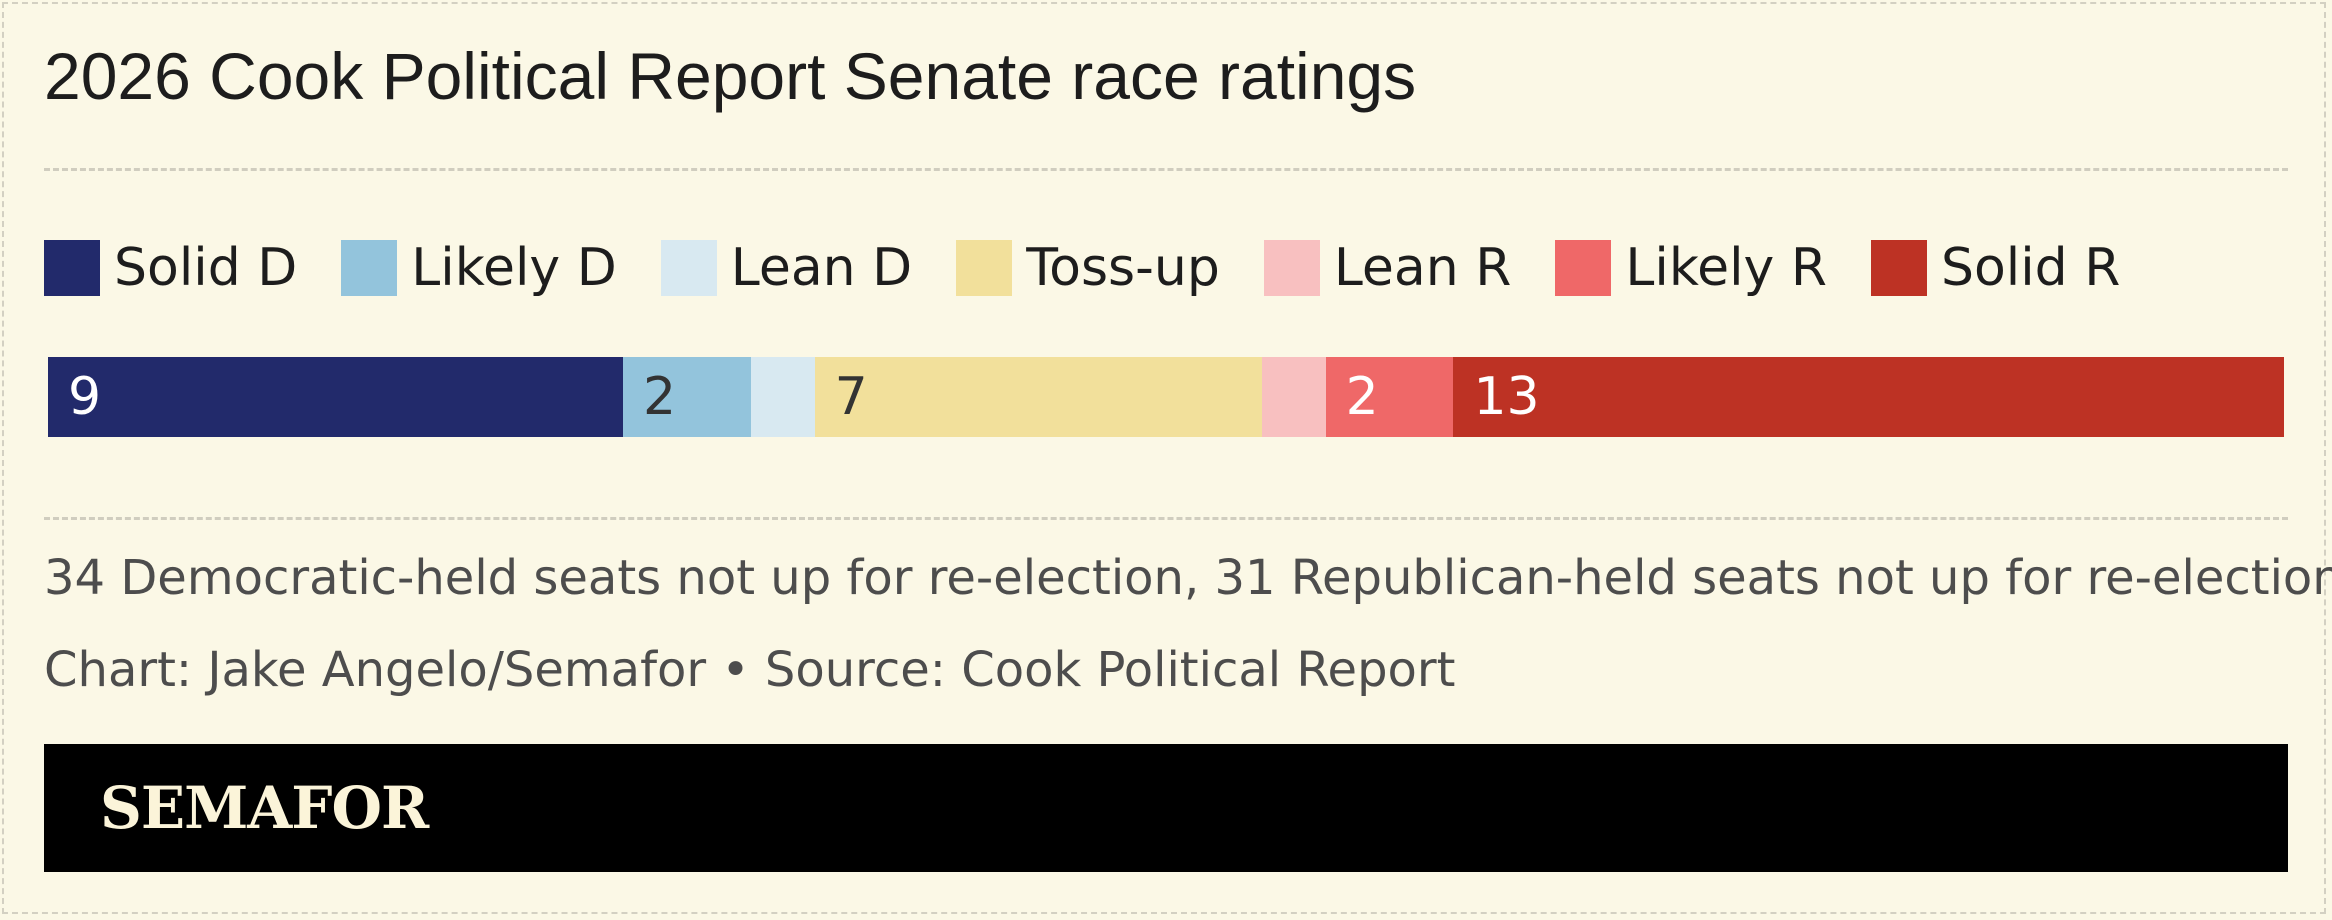 The height and width of the screenshot is (920, 2332). Describe the element at coordinates (1291, 268) in the screenshot. I see `legend-swatch-lean-r` at that location.